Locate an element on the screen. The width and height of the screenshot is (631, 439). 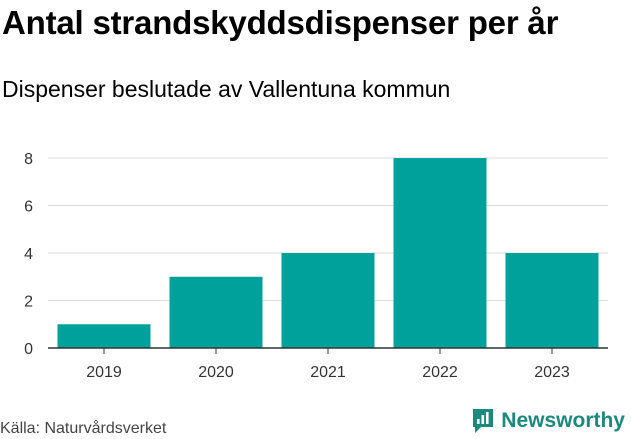
chart-title: Antal strandskyddsdispenser per år is located at coordinates (280, 22).